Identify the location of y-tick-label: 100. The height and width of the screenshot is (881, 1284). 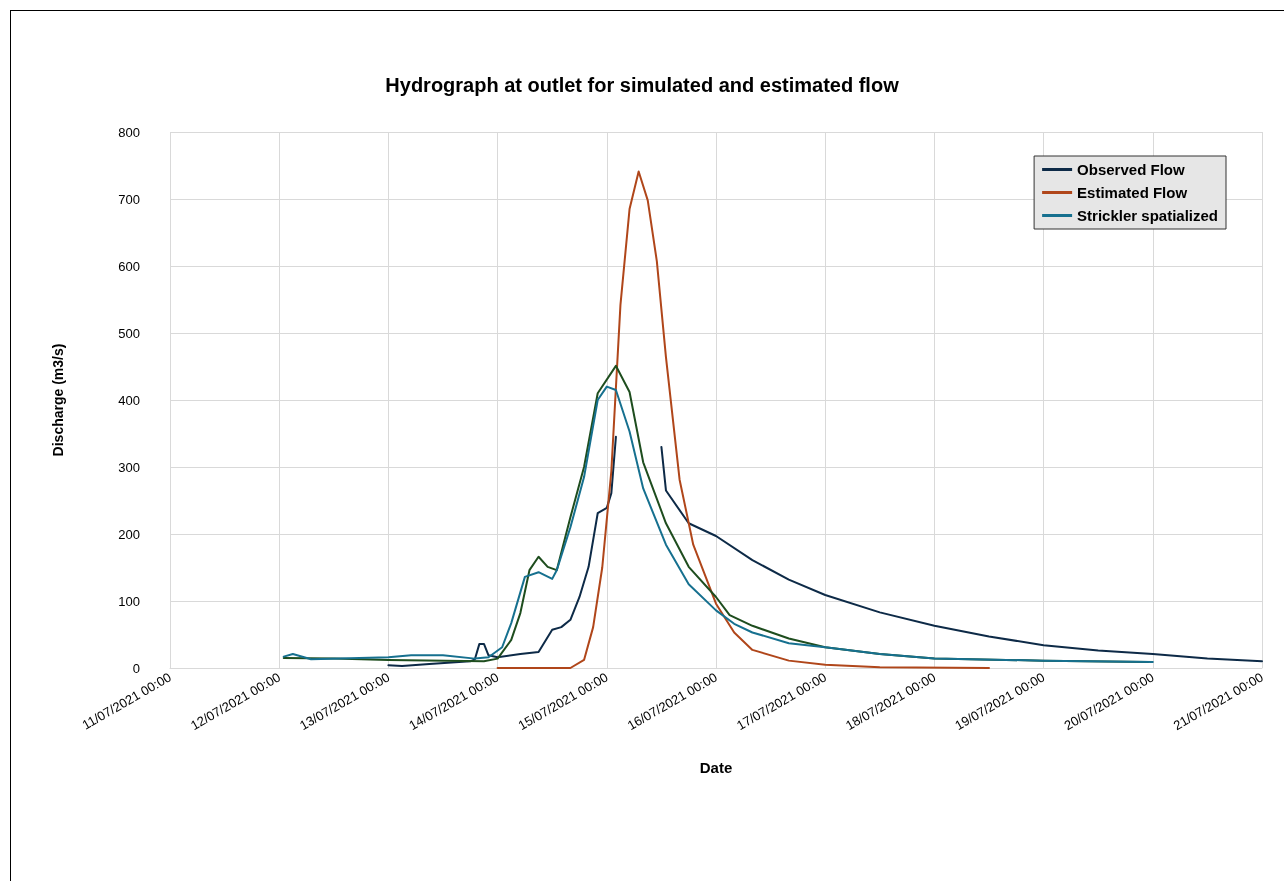
(129, 601).